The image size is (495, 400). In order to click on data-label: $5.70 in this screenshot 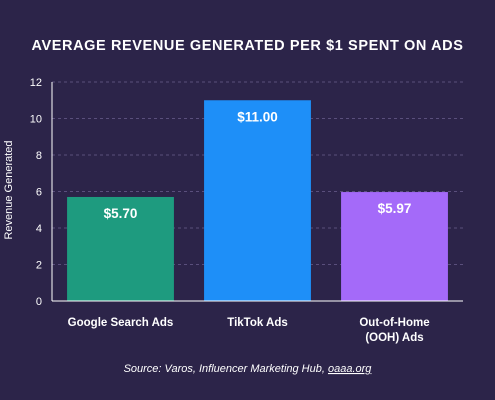, I will do `click(121, 213)`.